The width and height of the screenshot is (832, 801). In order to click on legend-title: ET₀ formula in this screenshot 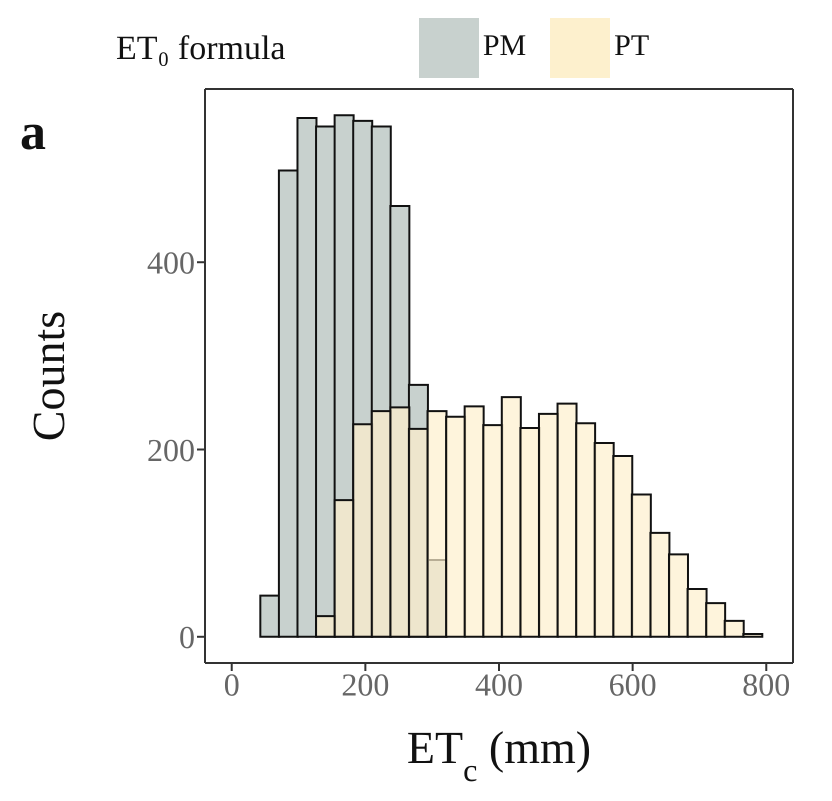, I will do `click(201, 49)`.